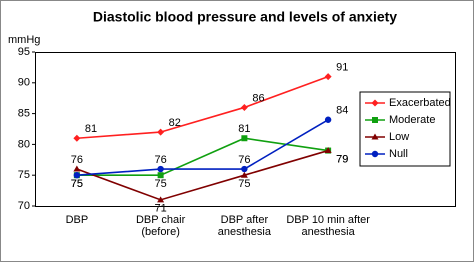 Image resolution: width=474 pixels, height=262 pixels. What do you see at coordinates (342, 68) in the screenshot?
I see `data-label: 91` at bounding box center [342, 68].